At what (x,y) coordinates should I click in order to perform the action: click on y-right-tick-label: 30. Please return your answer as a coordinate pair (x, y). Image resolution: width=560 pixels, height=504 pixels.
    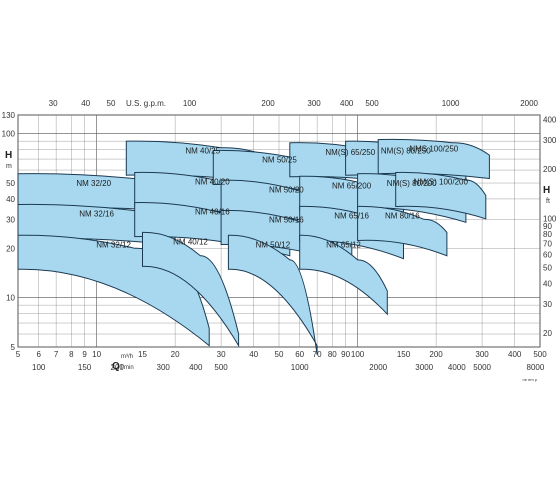
    Looking at the image, I should click on (547, 304).